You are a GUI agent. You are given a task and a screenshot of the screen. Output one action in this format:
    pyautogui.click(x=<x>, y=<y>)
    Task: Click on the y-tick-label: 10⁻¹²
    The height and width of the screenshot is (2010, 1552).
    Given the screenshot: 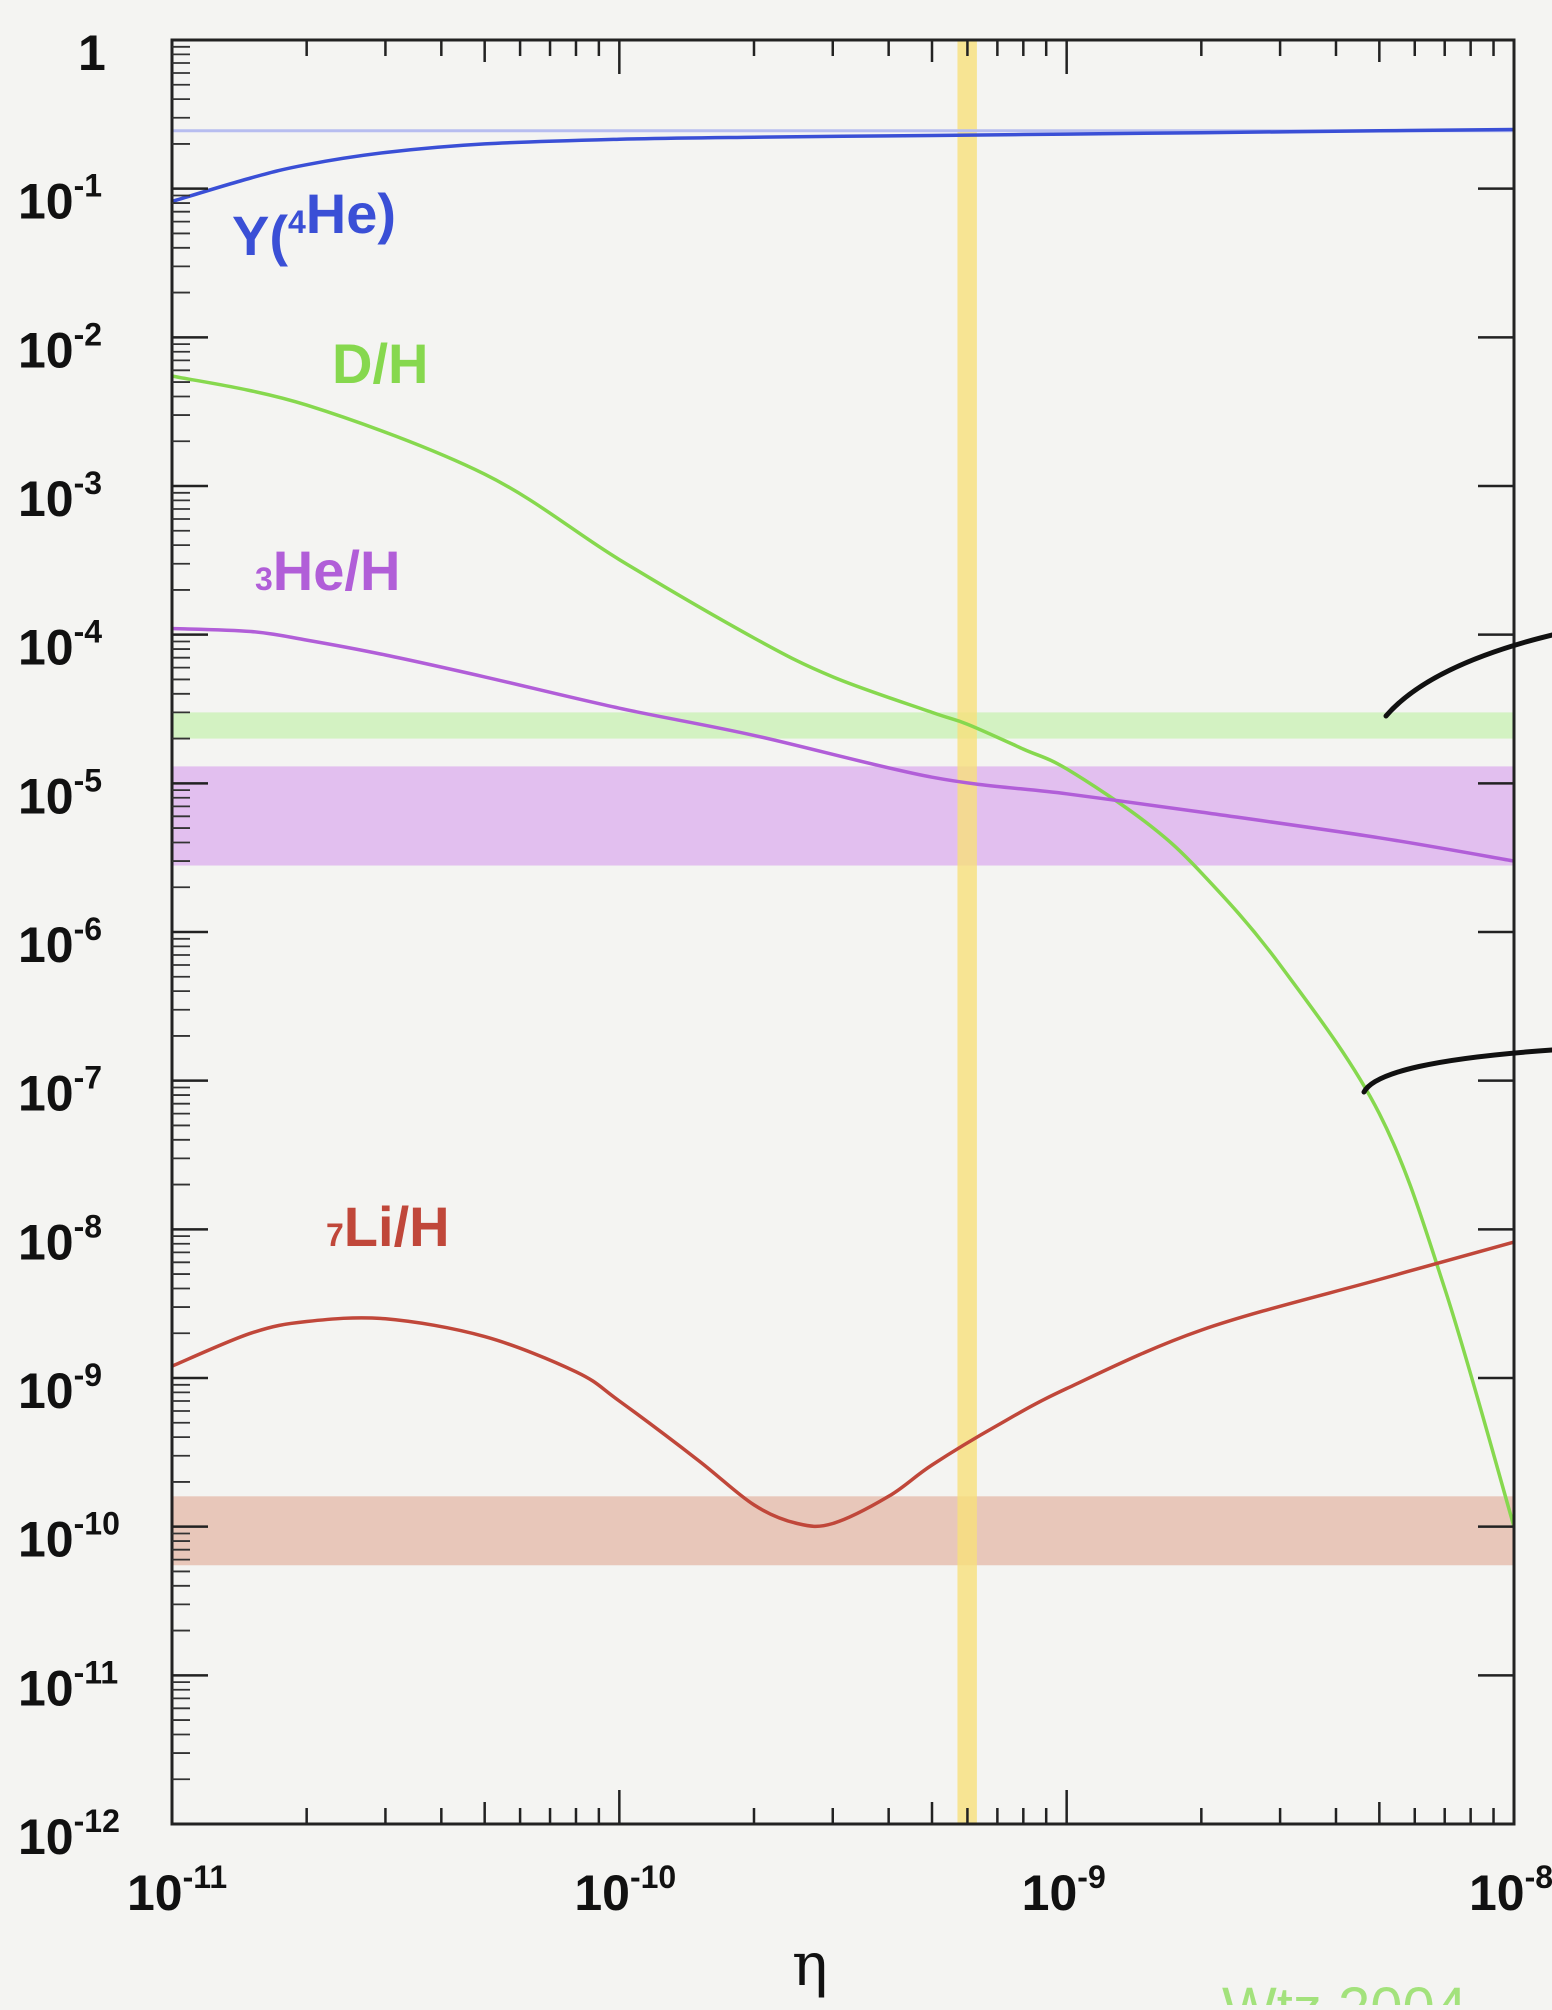 What is the action you would take?
    pyautogui.click(x=69, y=1834)
    